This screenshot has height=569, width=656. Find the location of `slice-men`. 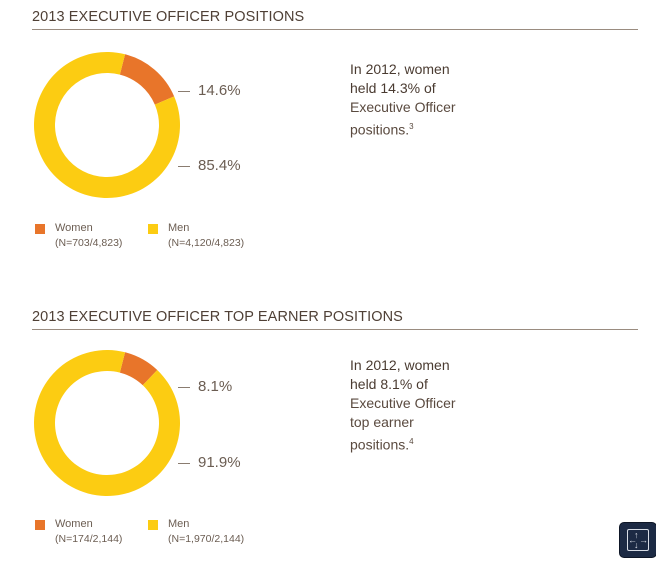

slice-men is located at coordinates (107, 423).